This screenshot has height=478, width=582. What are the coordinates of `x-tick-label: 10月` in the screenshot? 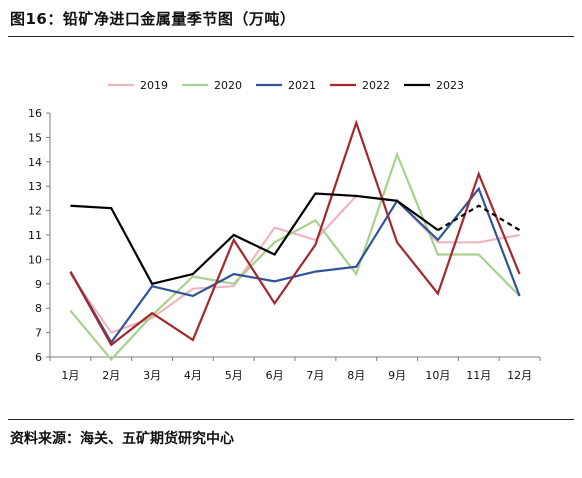 It's located at (437, 375).